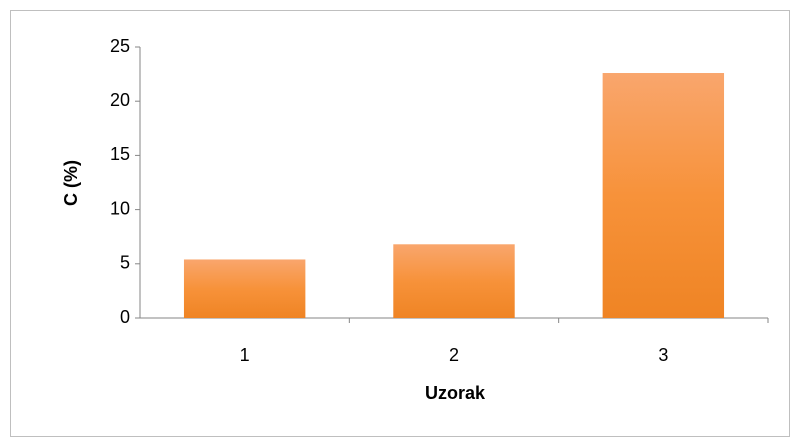 The width and height of the screenshot is (791, 438). I want to click on x-tick-label: 3, so click(663, 355).